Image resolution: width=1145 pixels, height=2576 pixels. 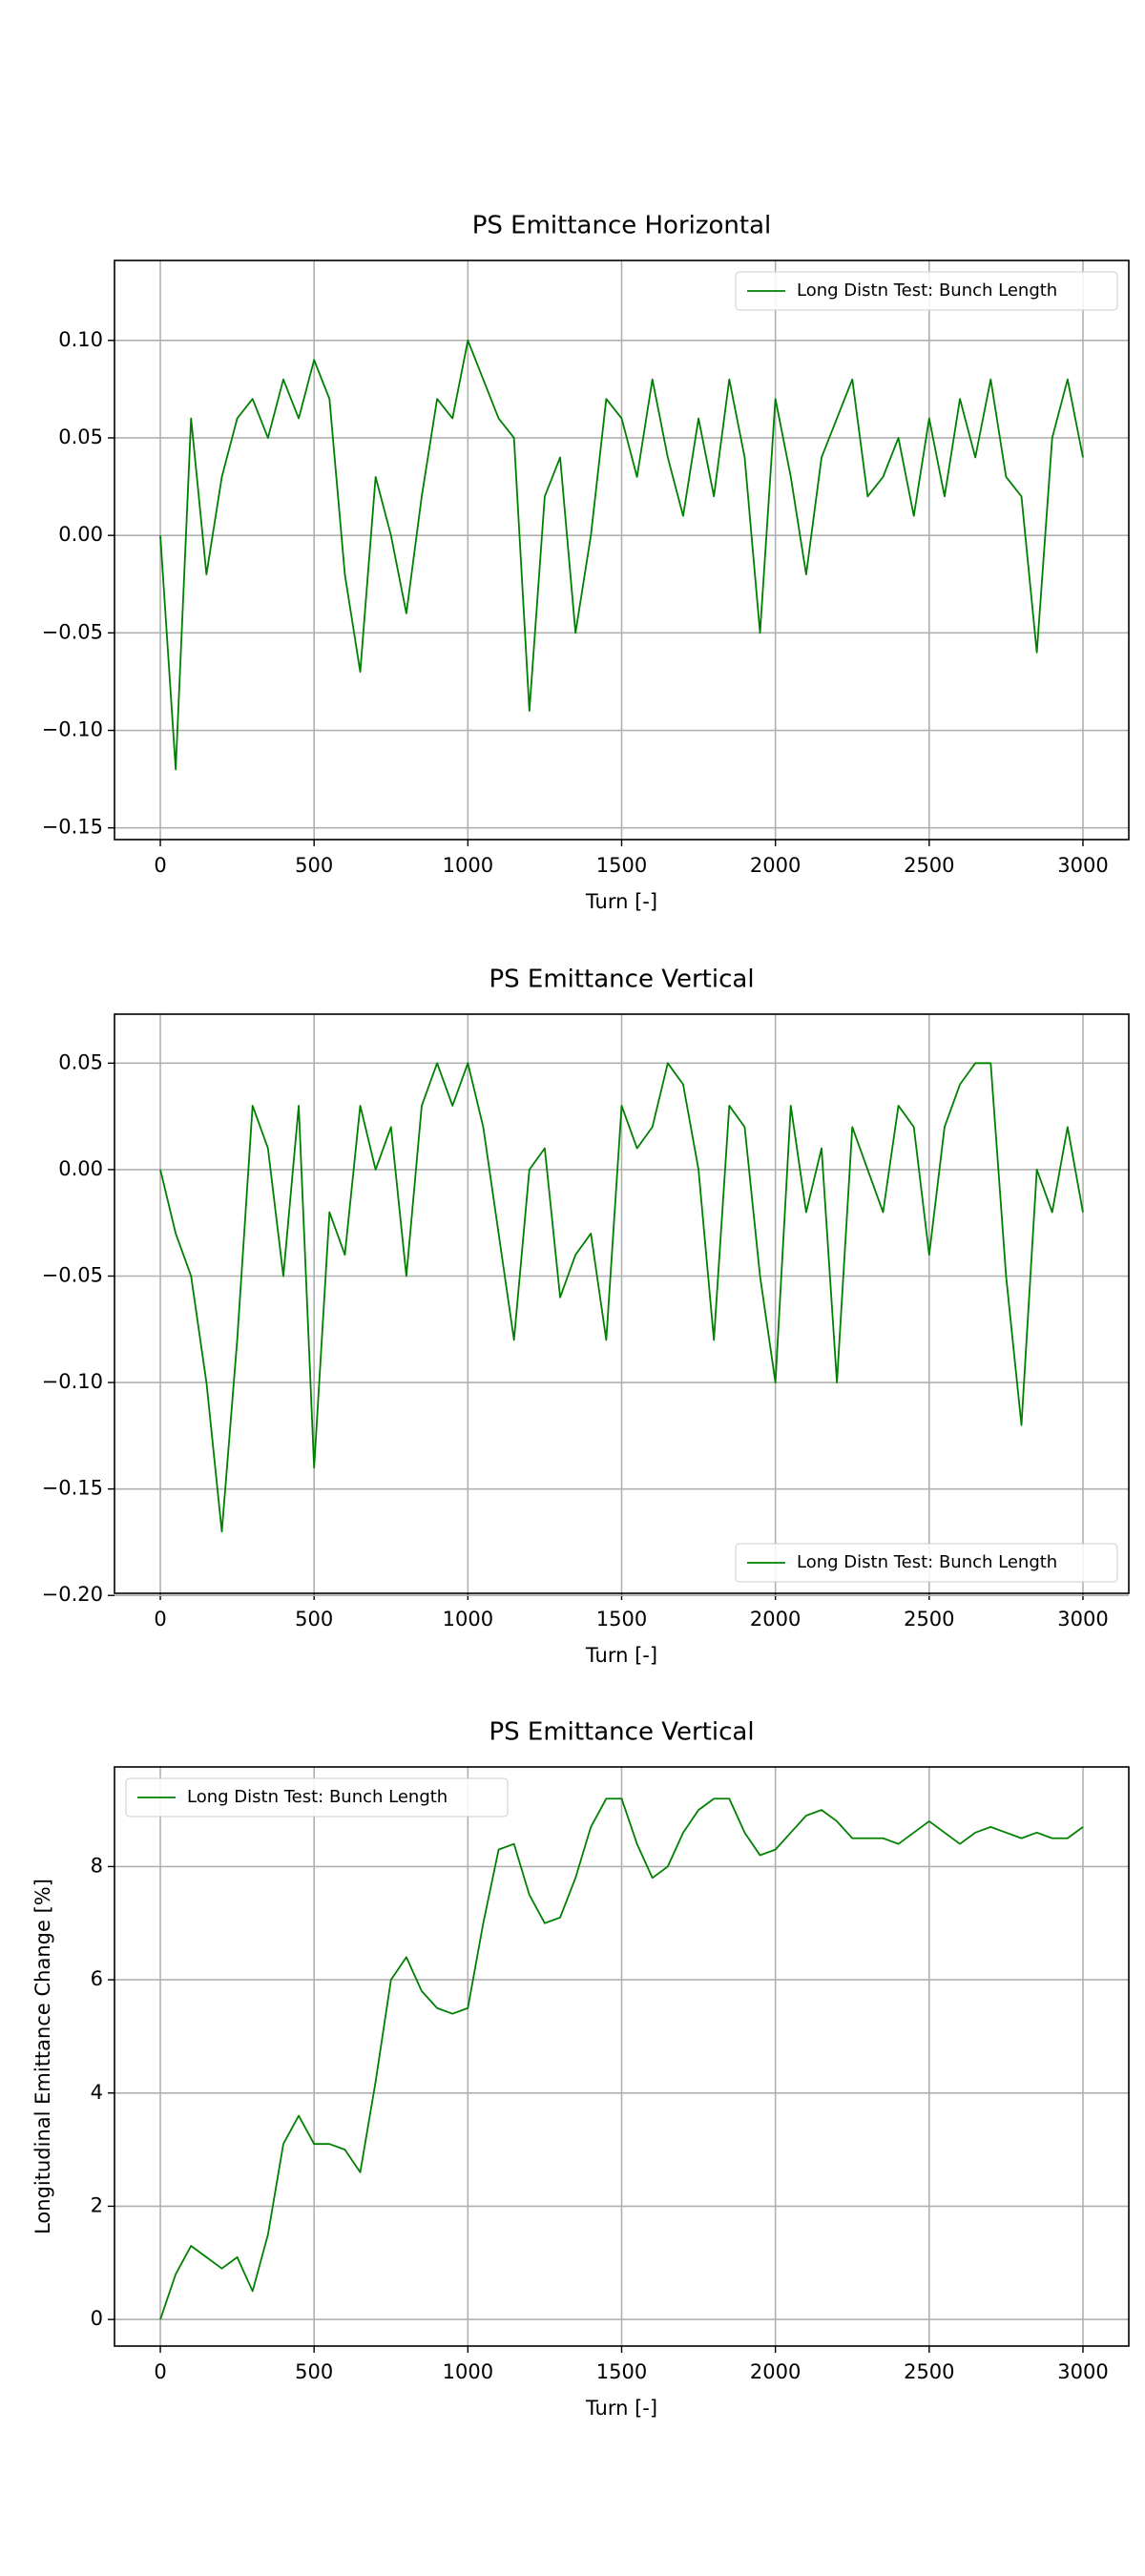 What do you see at coordinates (80, 339) in the screenshot?
I see `y-tick-label: 0.10` at bounding box center [80, 339].